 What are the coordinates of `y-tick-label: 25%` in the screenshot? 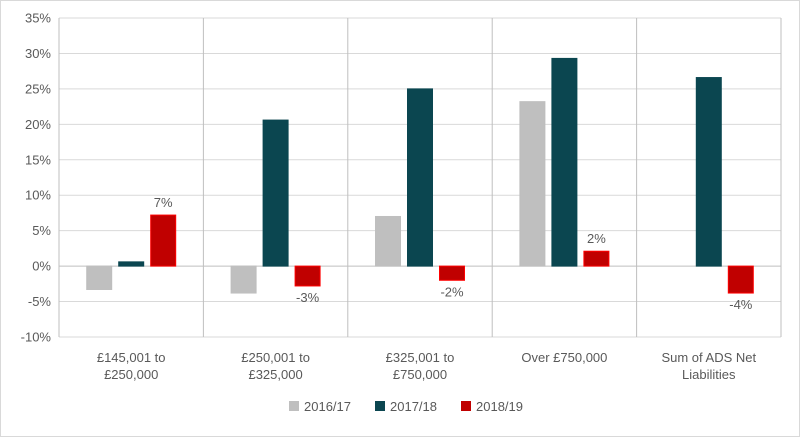 It's located at (38, 88).